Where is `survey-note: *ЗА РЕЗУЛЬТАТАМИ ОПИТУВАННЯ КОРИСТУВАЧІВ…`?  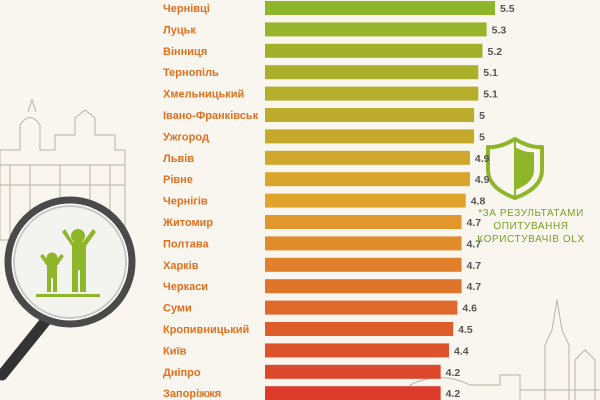
survey-note: *ЗА РЕЗУЛЬТАТАМИ ОПИТУВАННЯ КОРИСТУВАЧІВ… is located at coordinates (531, 226).